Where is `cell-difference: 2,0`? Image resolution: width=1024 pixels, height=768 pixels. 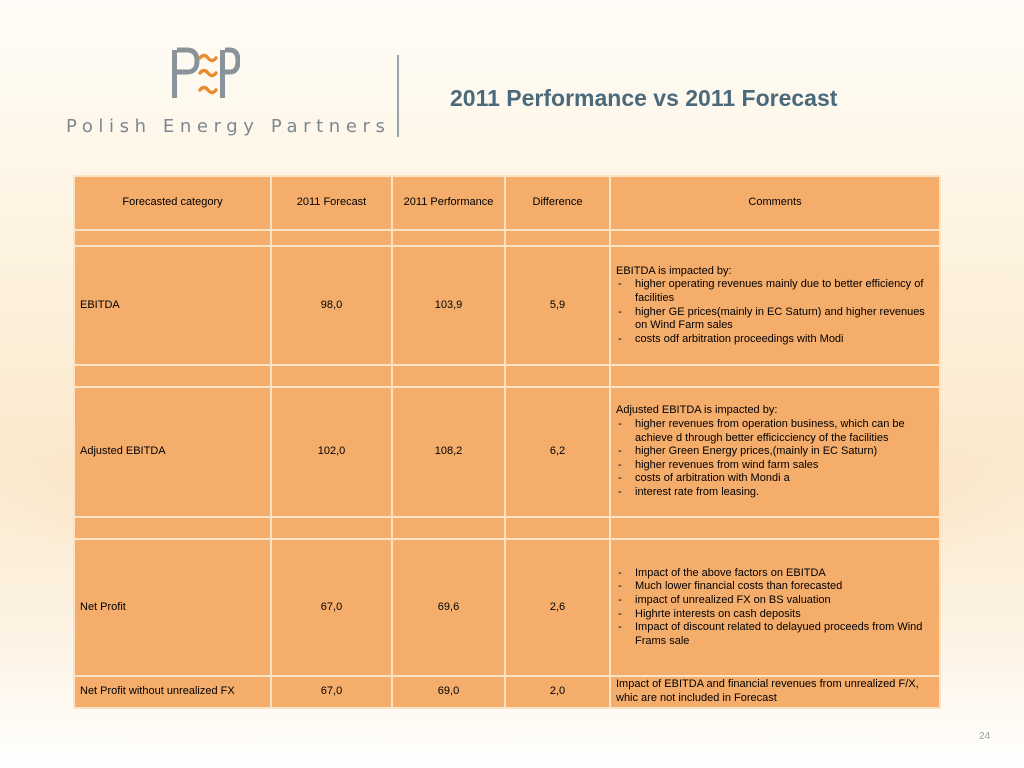
cell-difference: 2,0 is located at coordinates (557, 692).